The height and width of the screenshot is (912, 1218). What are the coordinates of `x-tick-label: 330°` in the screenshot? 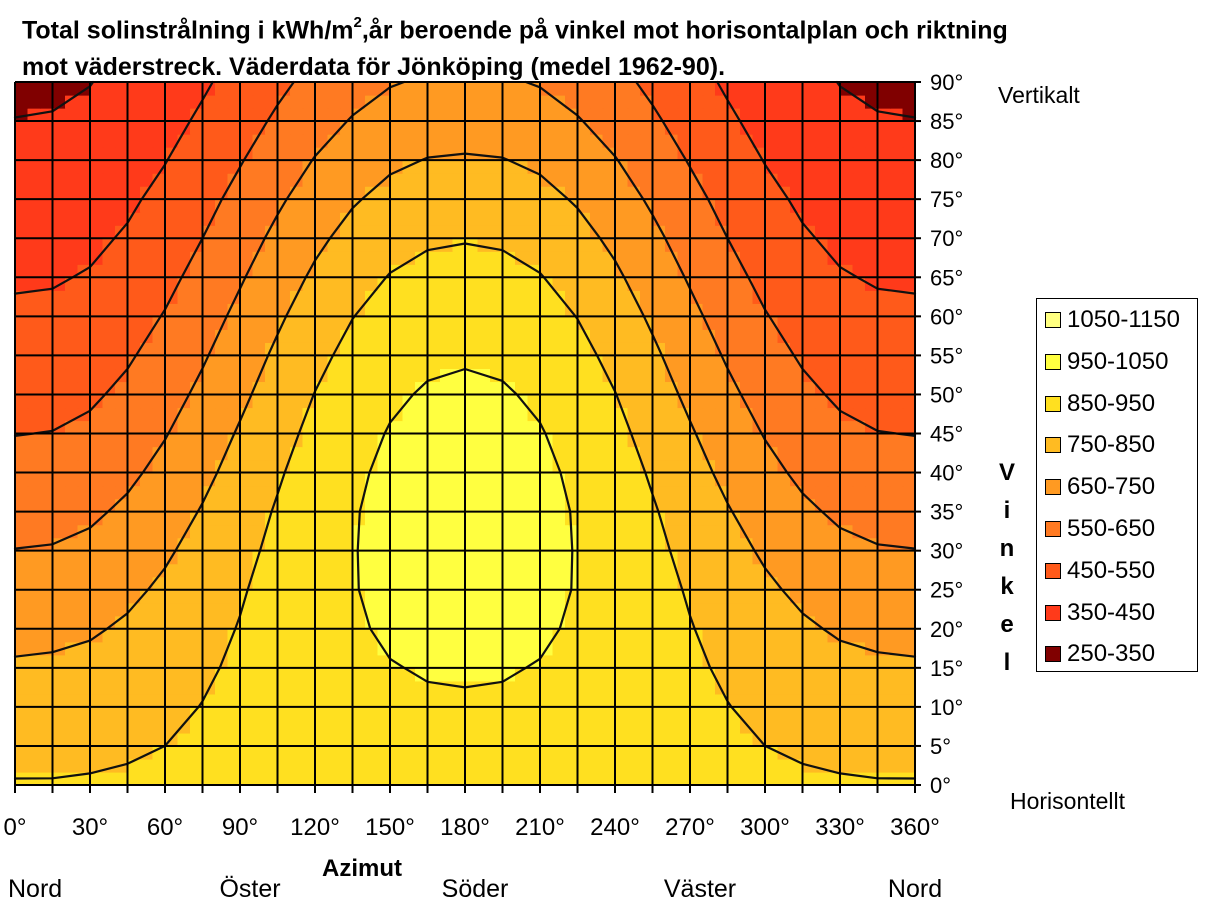 It's located at (840, 827).